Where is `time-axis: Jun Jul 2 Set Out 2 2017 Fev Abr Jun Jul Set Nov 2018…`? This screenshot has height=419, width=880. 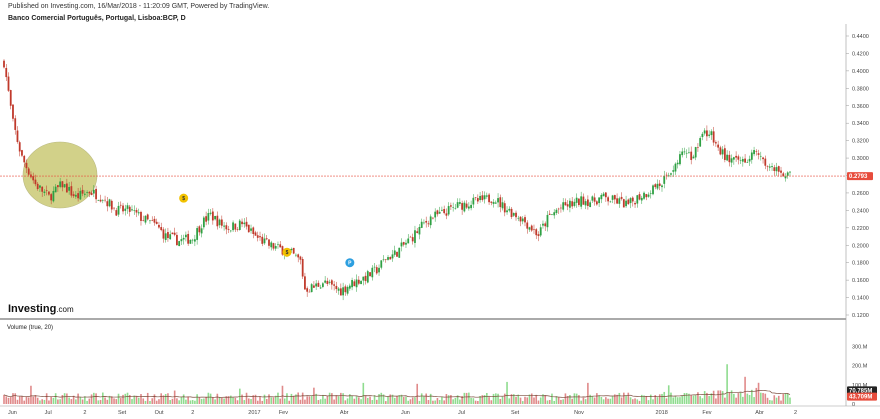 time-axis: Jun Jul 2 Set Out 2 2017 Fev Abr Jun Jul Set Nov 2018… is located at coordinates (402, 413).